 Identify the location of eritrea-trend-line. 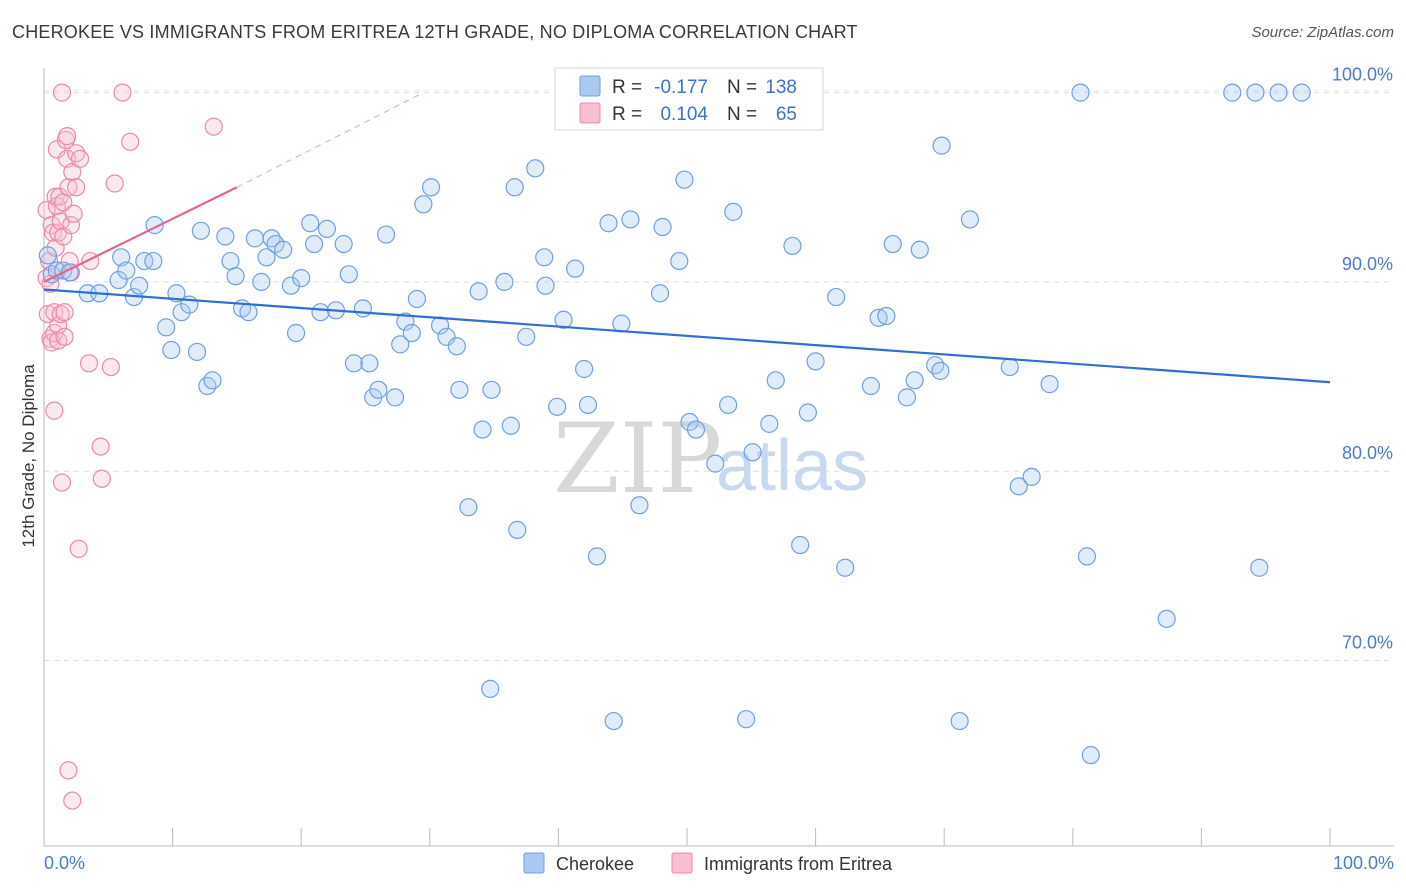
(140, 234).